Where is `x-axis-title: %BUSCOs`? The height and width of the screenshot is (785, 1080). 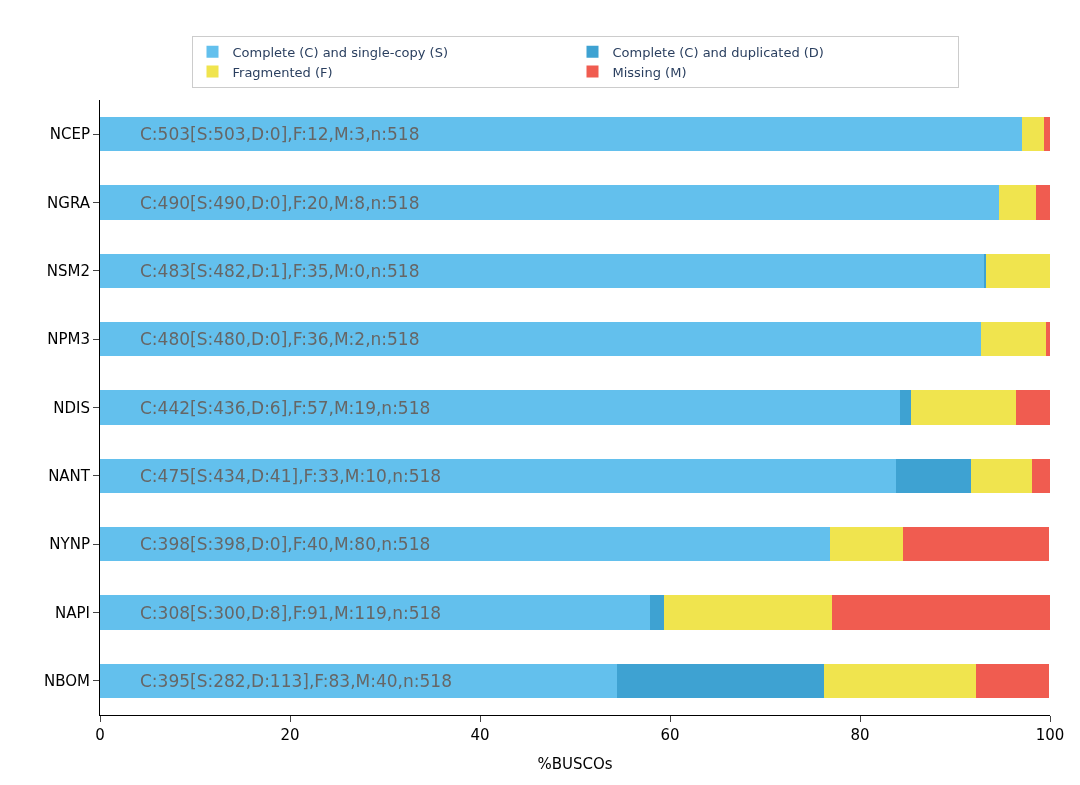 x-axis-title: %BUSCOs is located at coordinates (575, 764).